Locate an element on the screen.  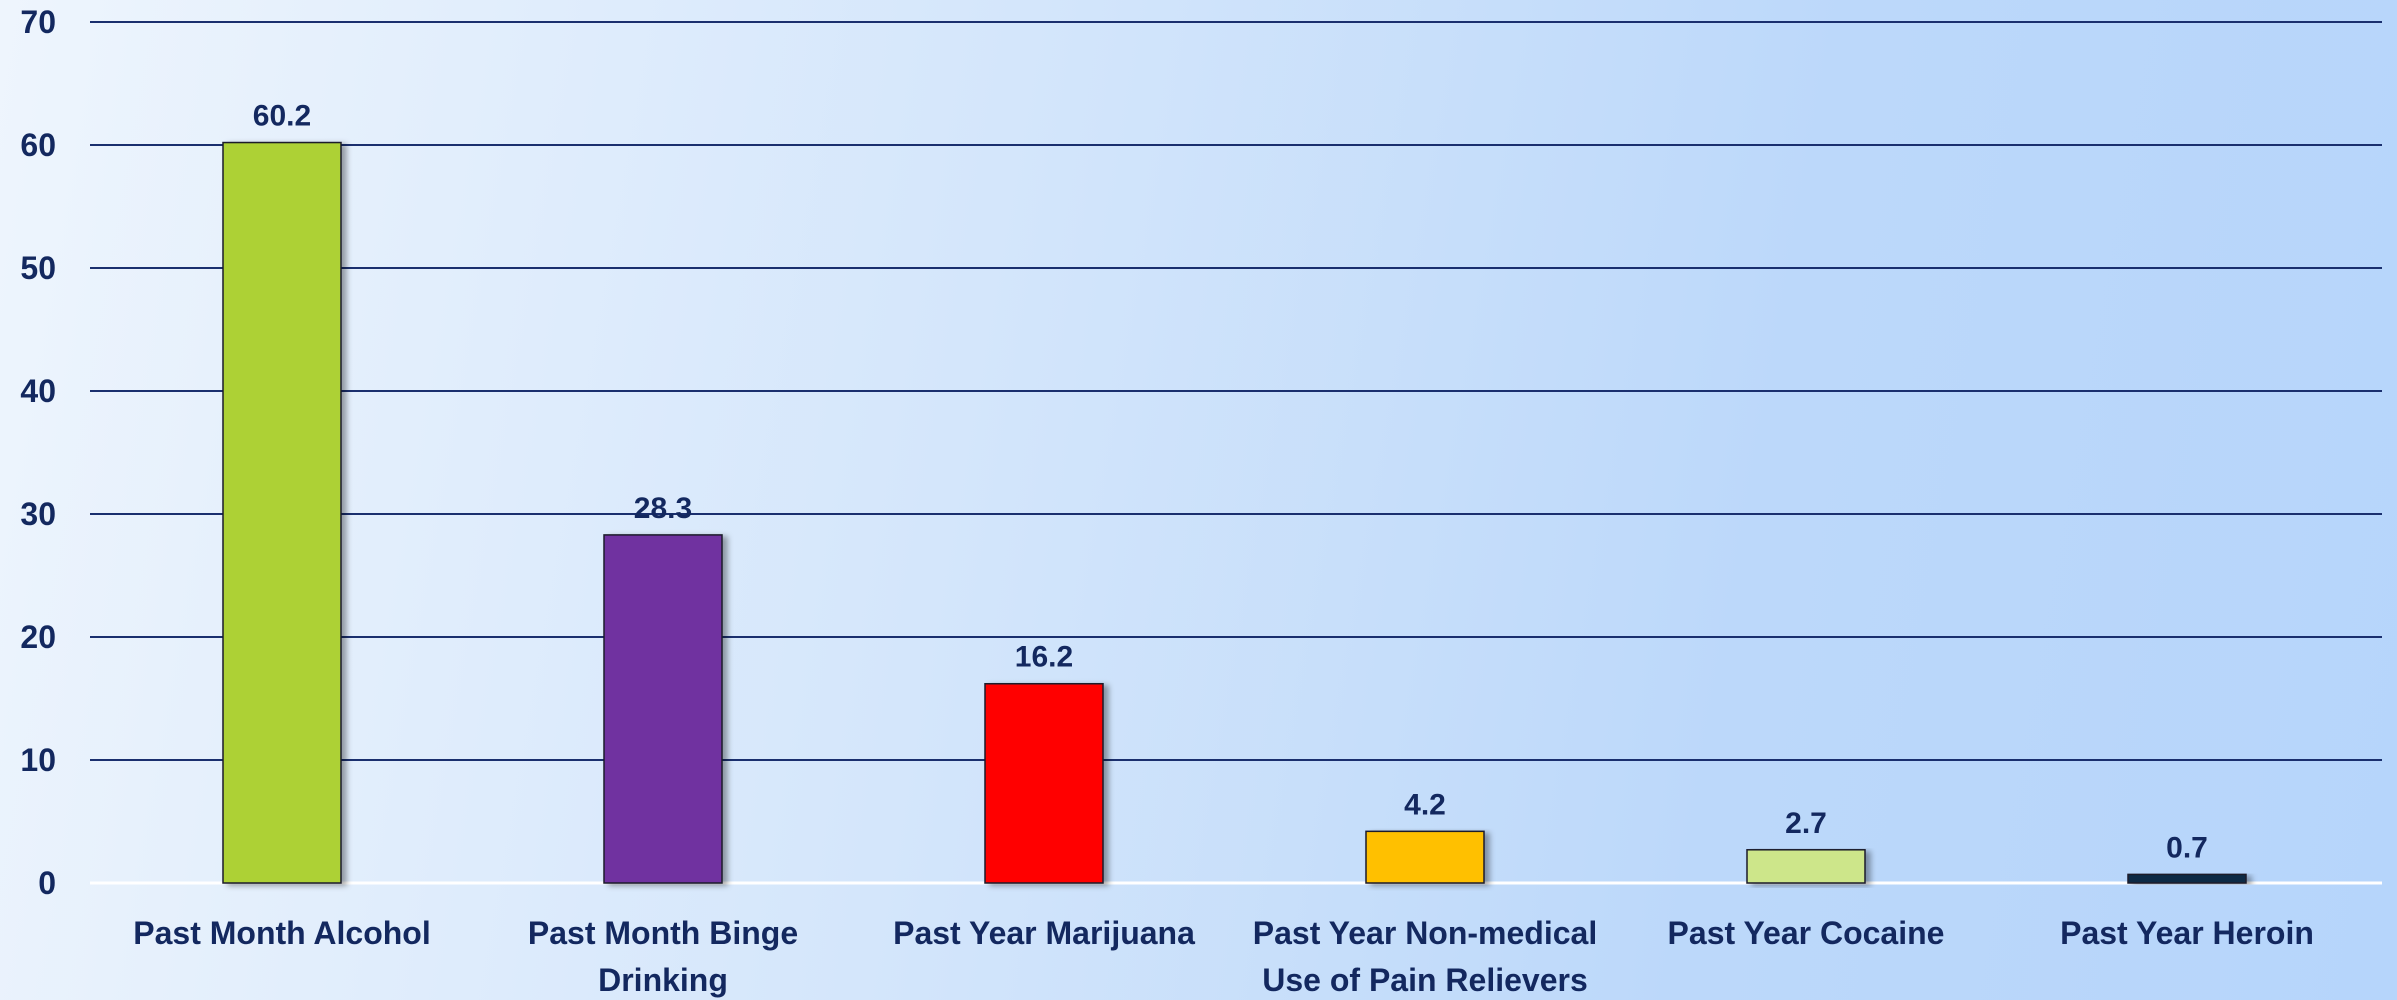
x-tick-label: Past Month Binge is located at coordinates (663, 933).